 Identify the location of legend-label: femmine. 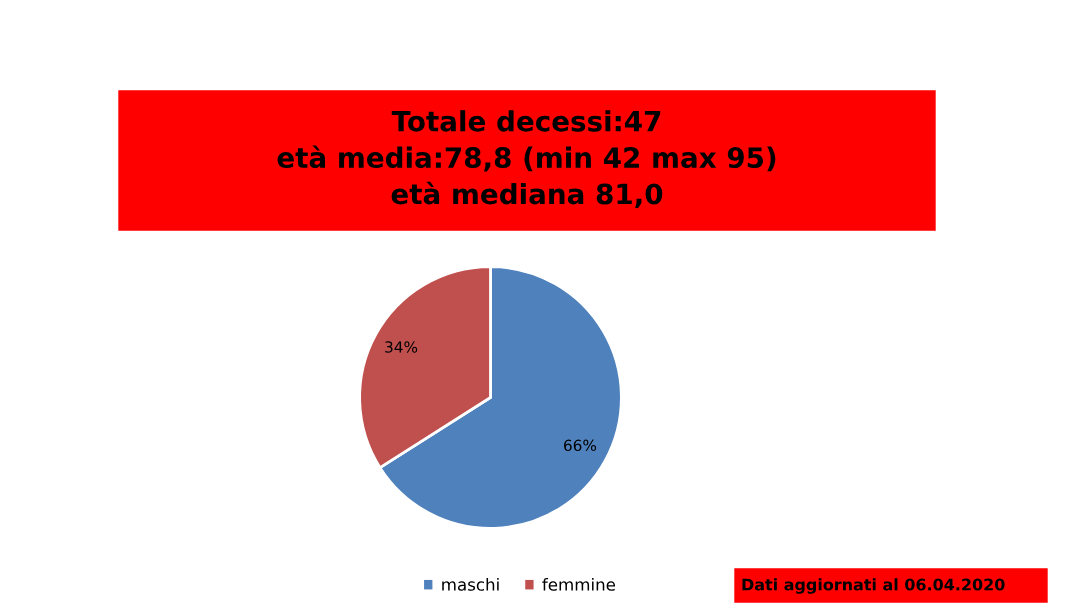
(579, 584).